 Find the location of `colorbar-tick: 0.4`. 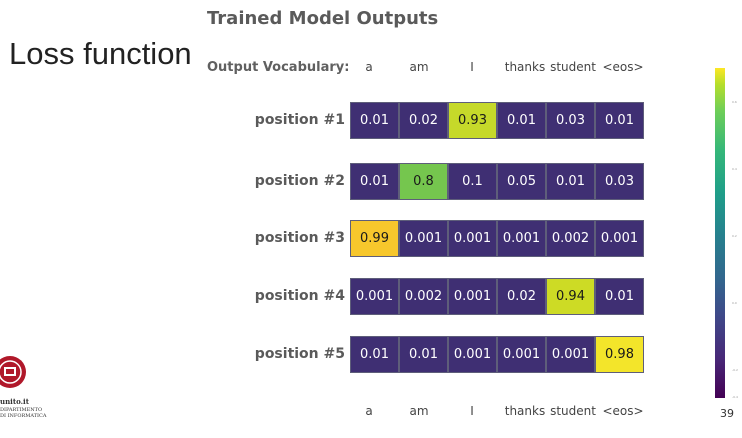

colorbar-tick: 0.4 is located at coordinates (734, 169).